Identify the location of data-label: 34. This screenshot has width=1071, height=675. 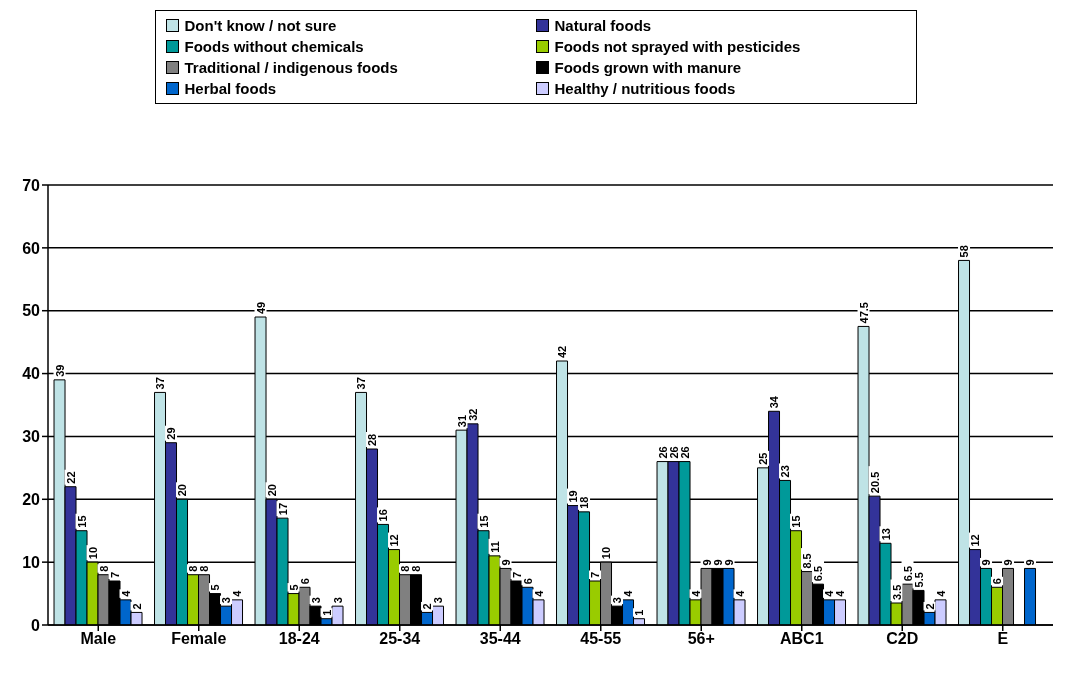
(774, 402).